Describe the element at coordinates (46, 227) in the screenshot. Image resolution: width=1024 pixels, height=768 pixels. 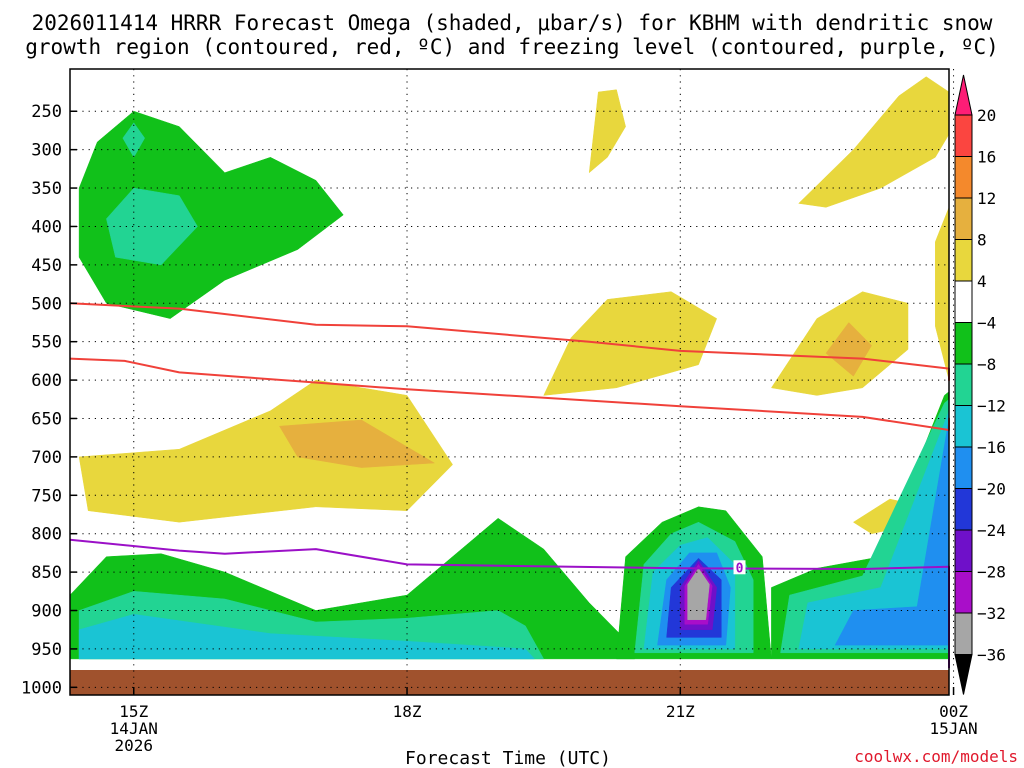
I see `y-tick-label: 400` at that location.